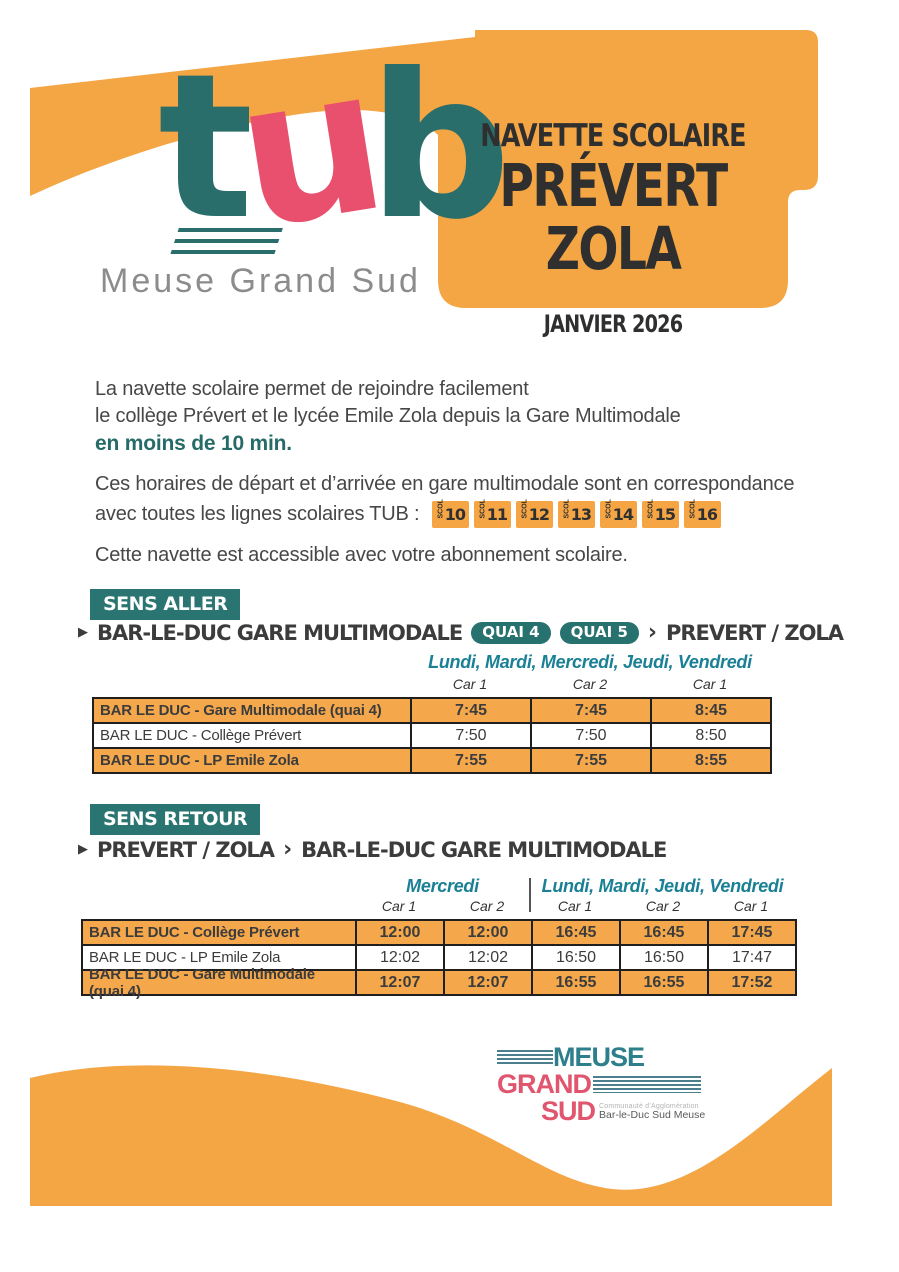 The width and height of the screenshot is (899, 1272). What do you see at coordinates (439, 147) in the screenshot?
I see `tub-logo-letter-b: b` at bounding box center [439, 147].